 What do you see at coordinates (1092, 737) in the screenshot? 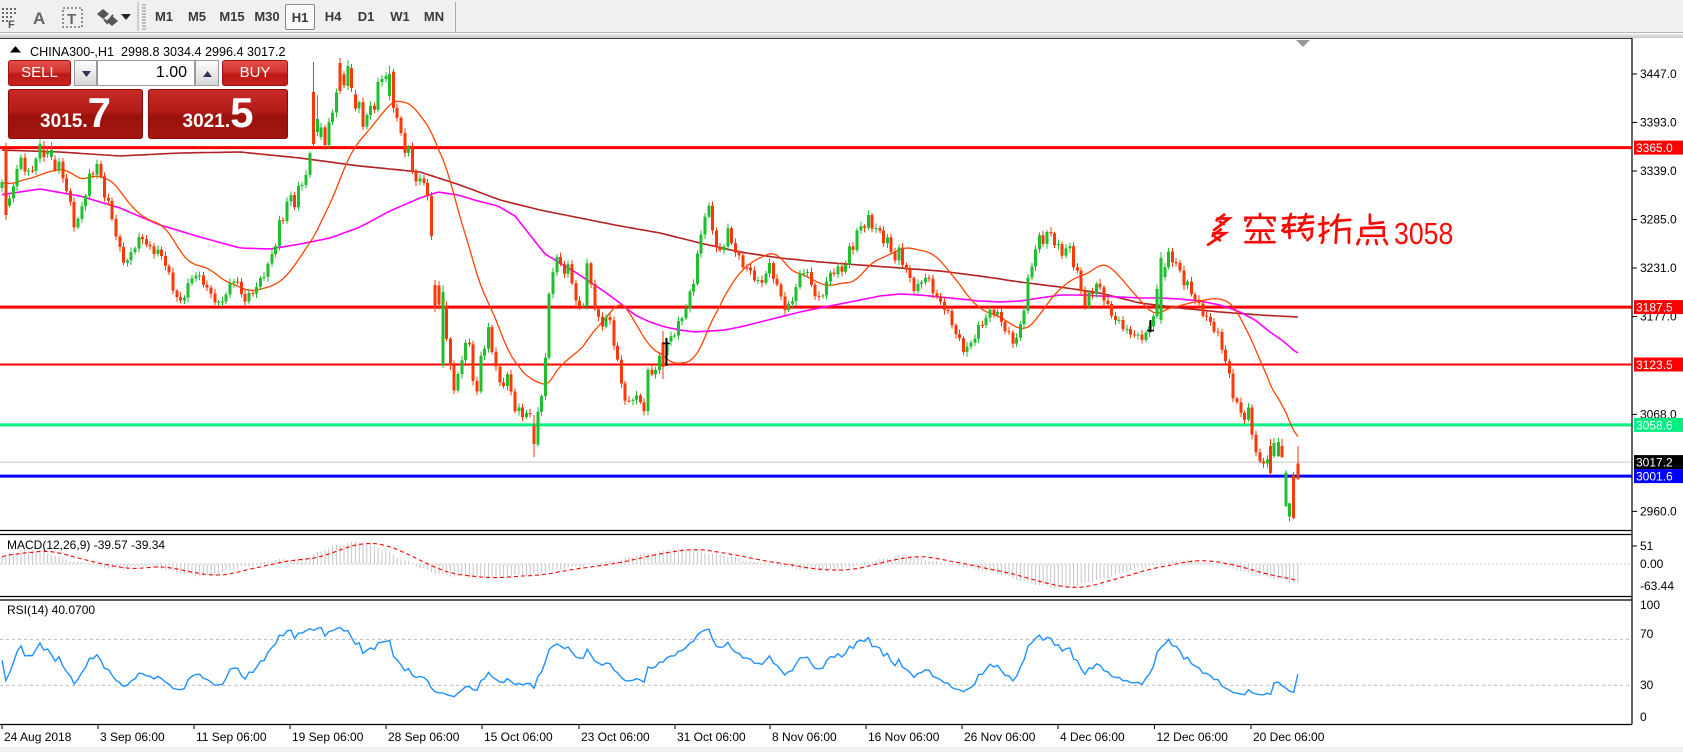
I see `svg-text: 4 Dec 06:00` at bounding box center [1092, 737].